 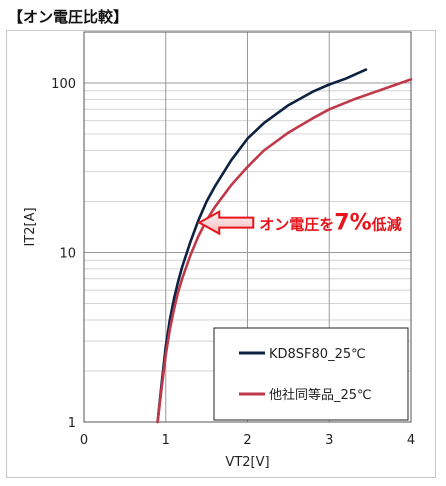 What do you see at coordinates (68, 17) in the screenshot?
I see `chart-heading: 【オン電圧比較】` at bounding box center [68, 17].